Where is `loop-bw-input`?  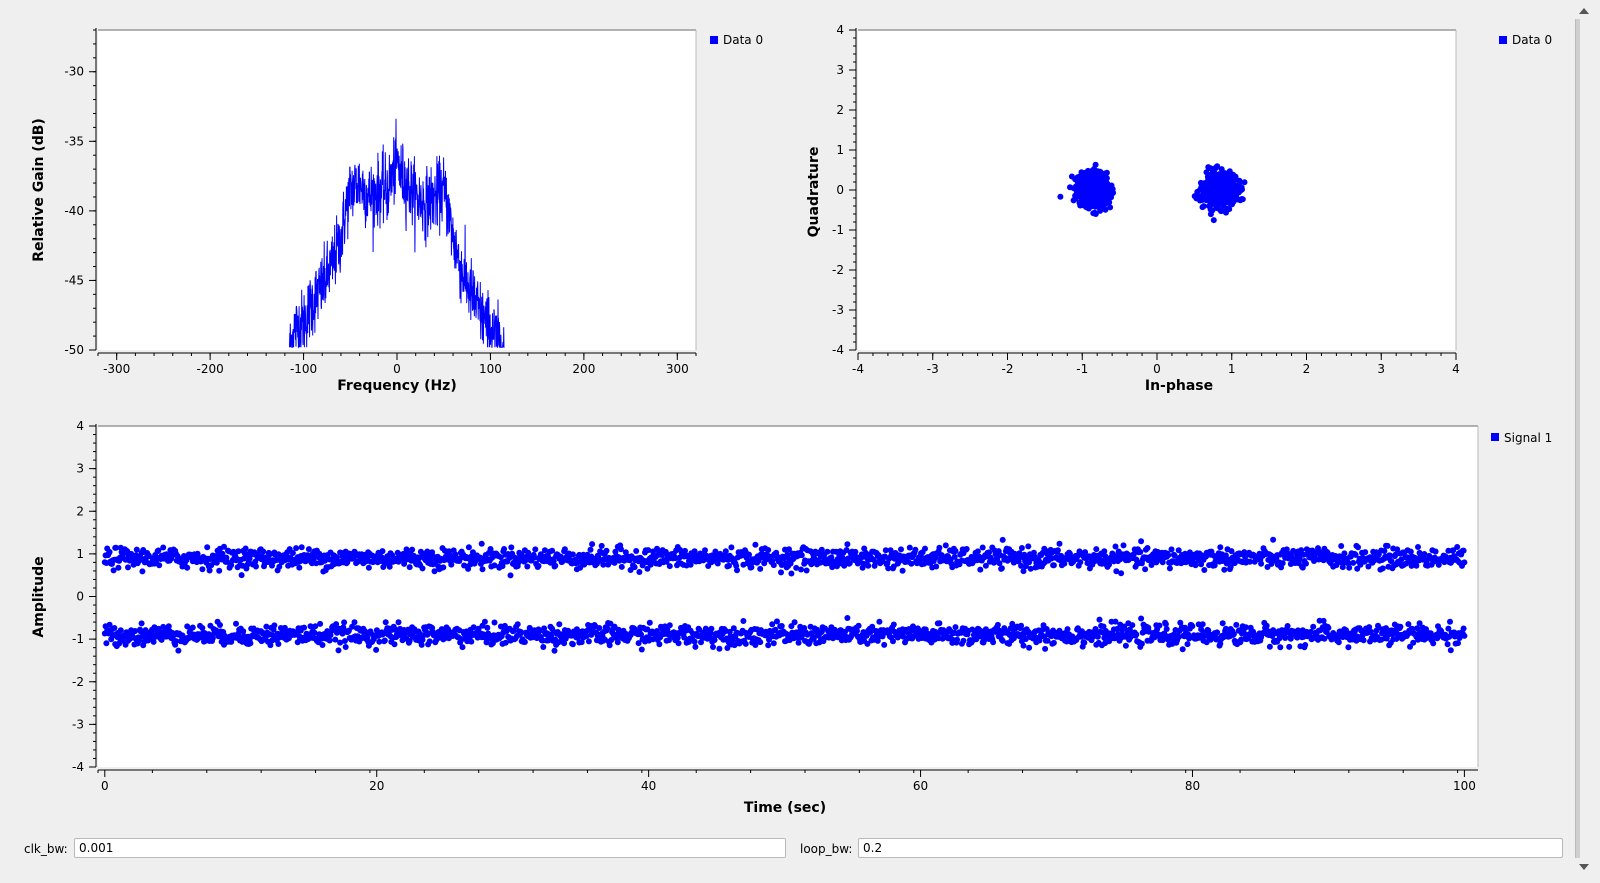 loop-bw-input is located at coordinates (1210, 848).